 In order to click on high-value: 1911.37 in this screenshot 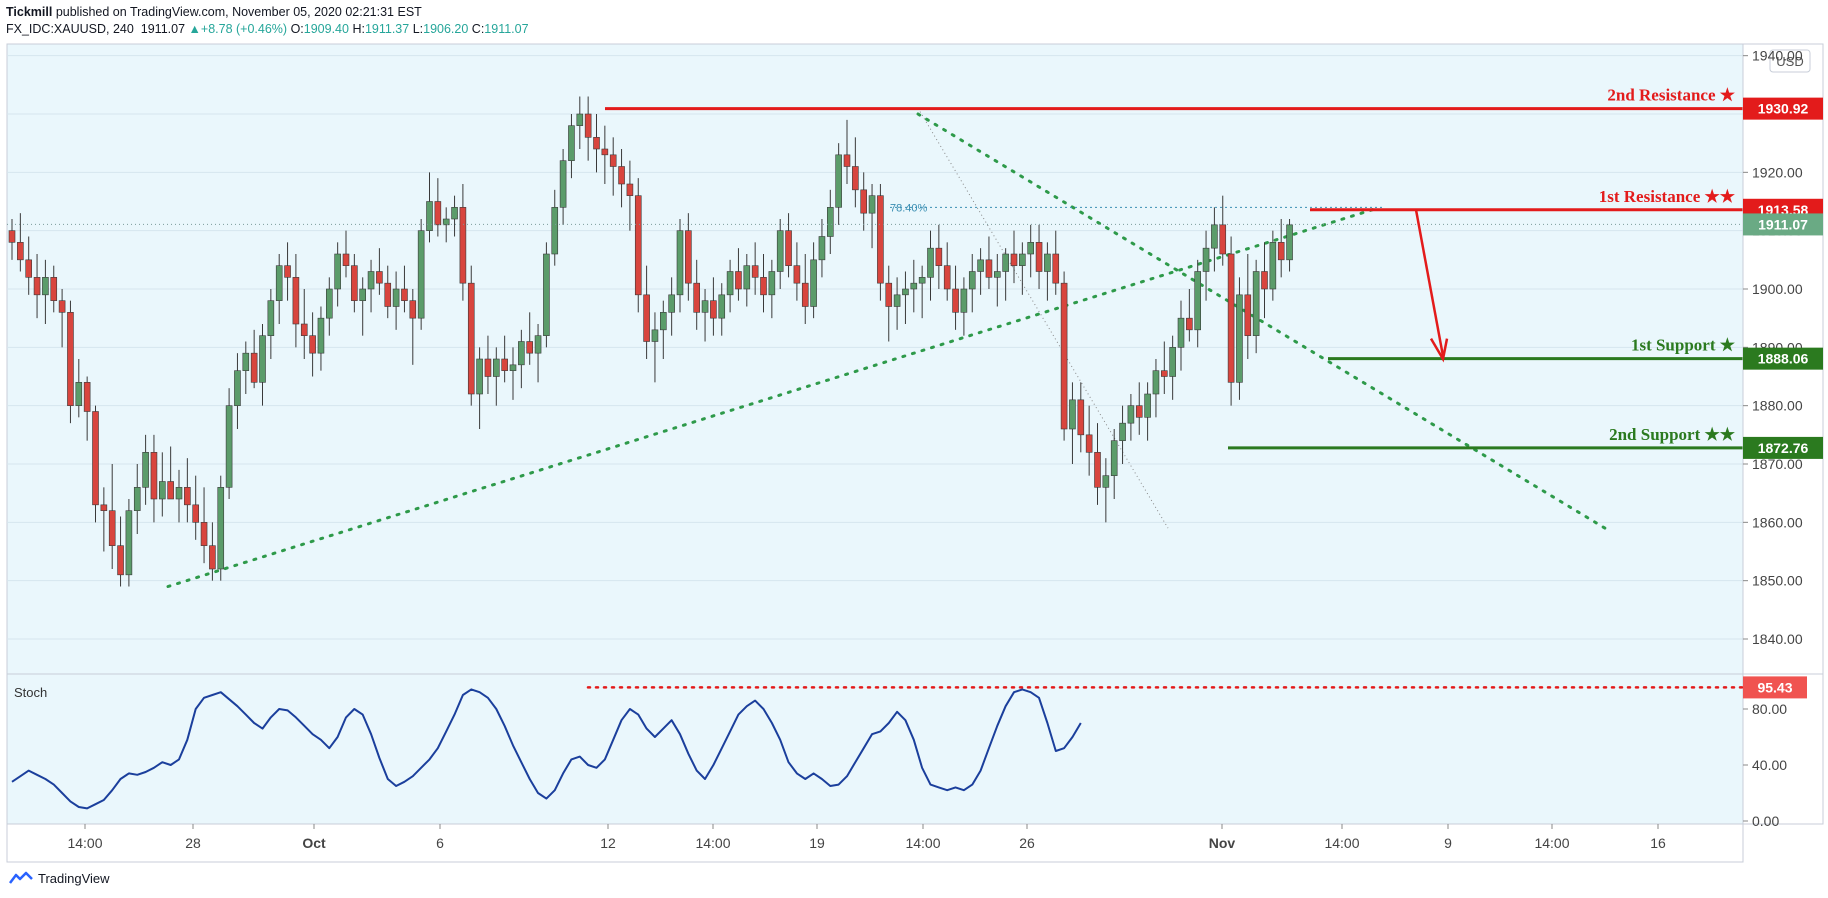, I will do `click(387, 29)`.